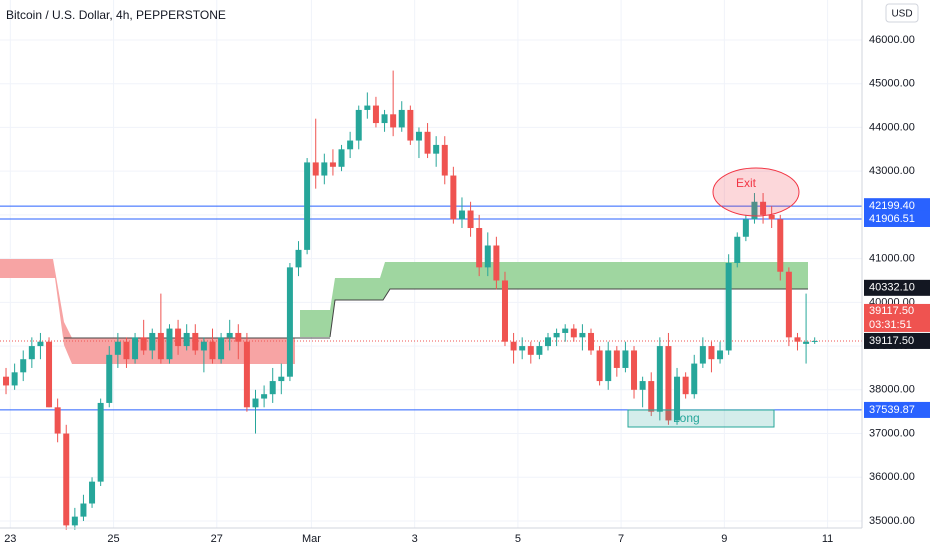 This screenshot has width=932, height=550. What do you see at coordinates (621, 539) in the screenshot?
I see `x-tick-label: 7` at bounding box center [621, 539].